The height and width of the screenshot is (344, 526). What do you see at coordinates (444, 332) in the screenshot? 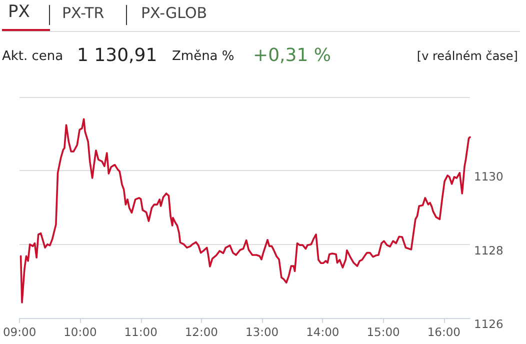
I see `x-tick-label: 16:00` at bounding box center [444, 332].